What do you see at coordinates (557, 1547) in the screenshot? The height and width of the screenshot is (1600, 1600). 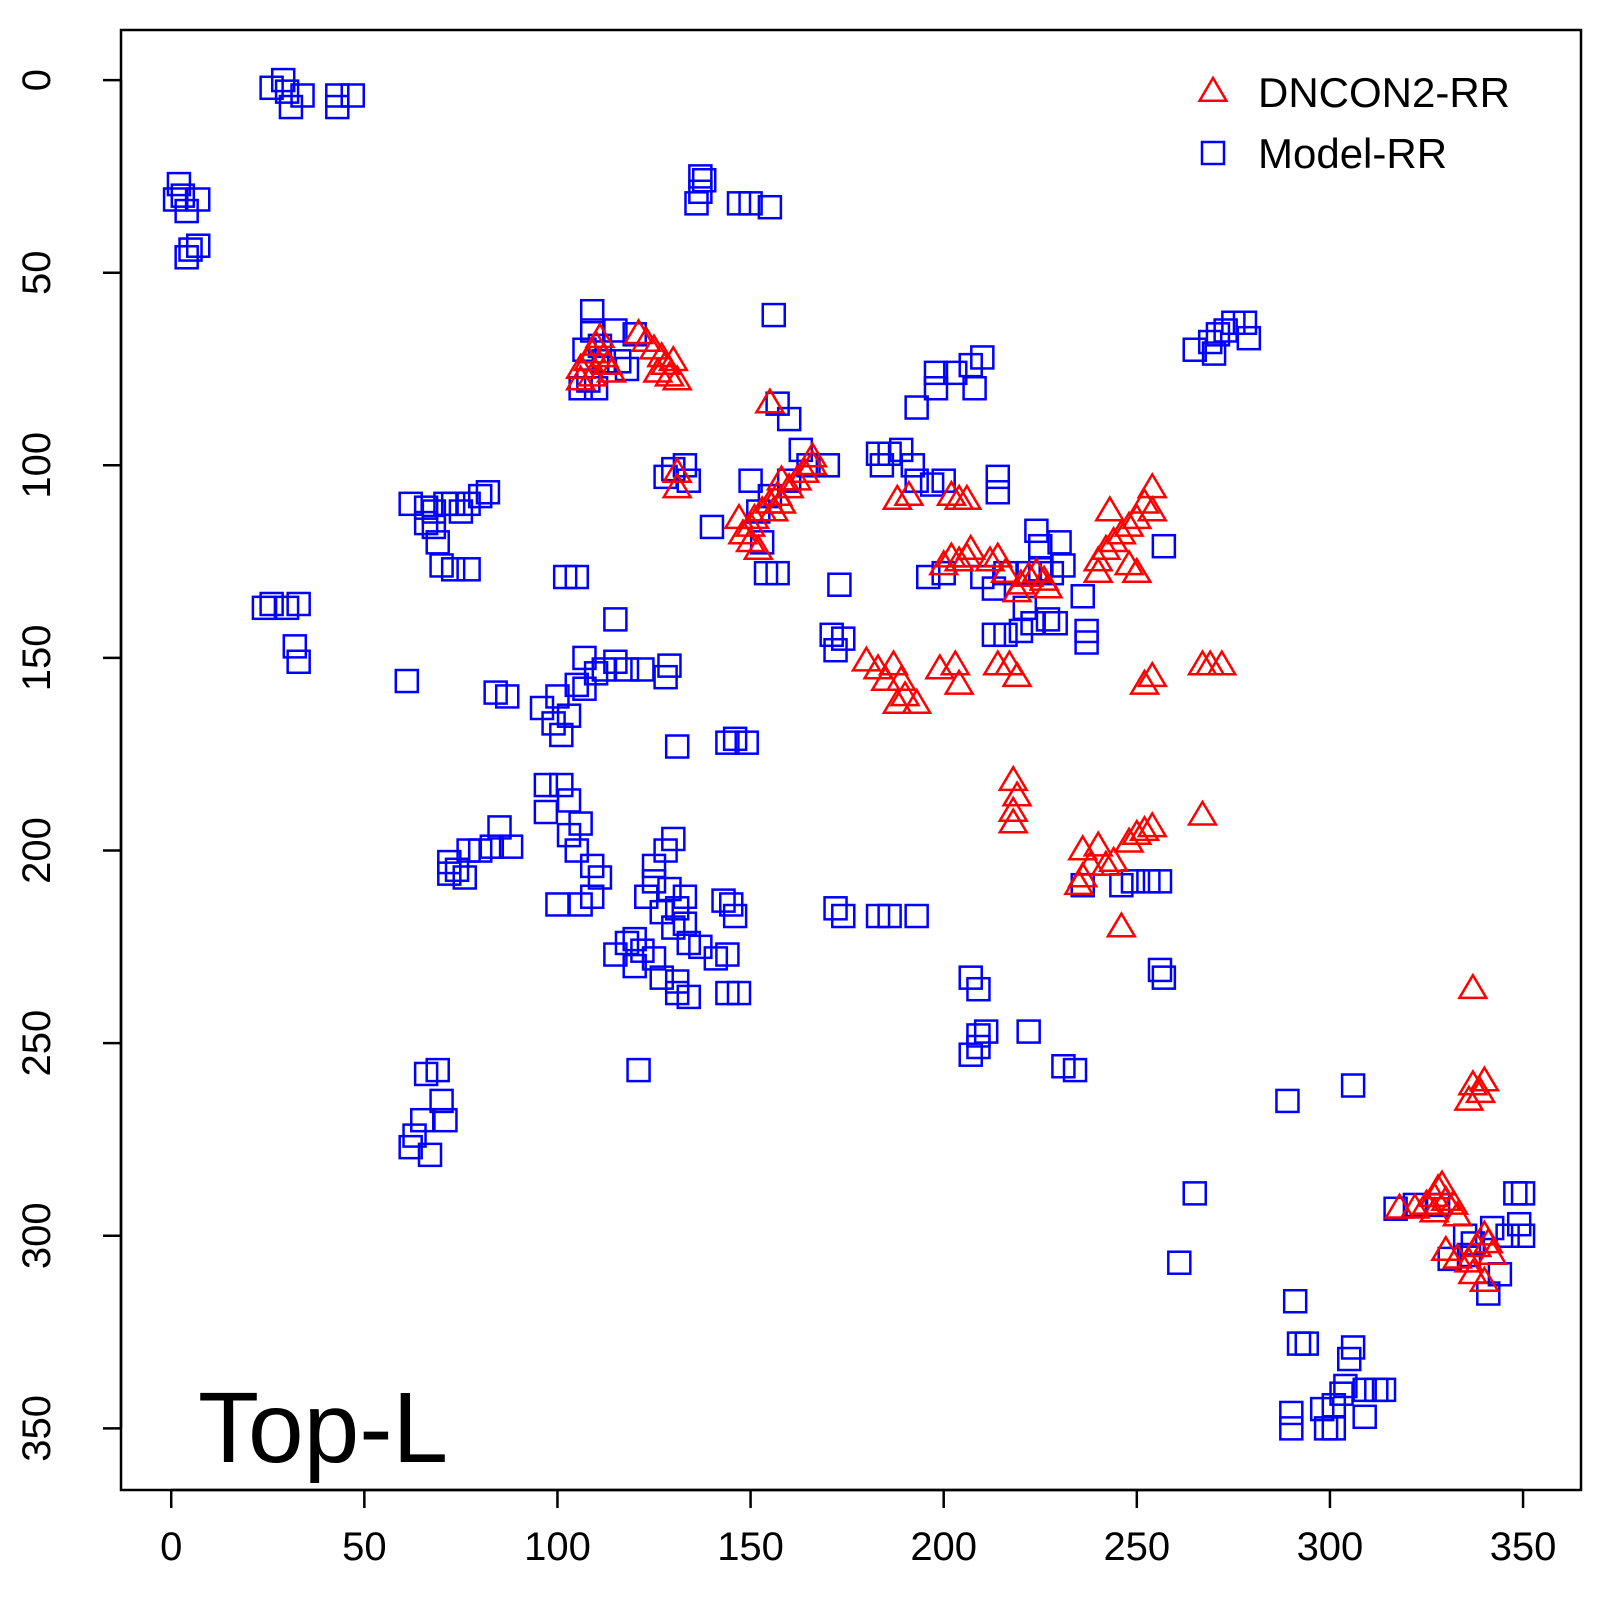 I see `x-tick-label: 100` at bounding box center [557, 1547].